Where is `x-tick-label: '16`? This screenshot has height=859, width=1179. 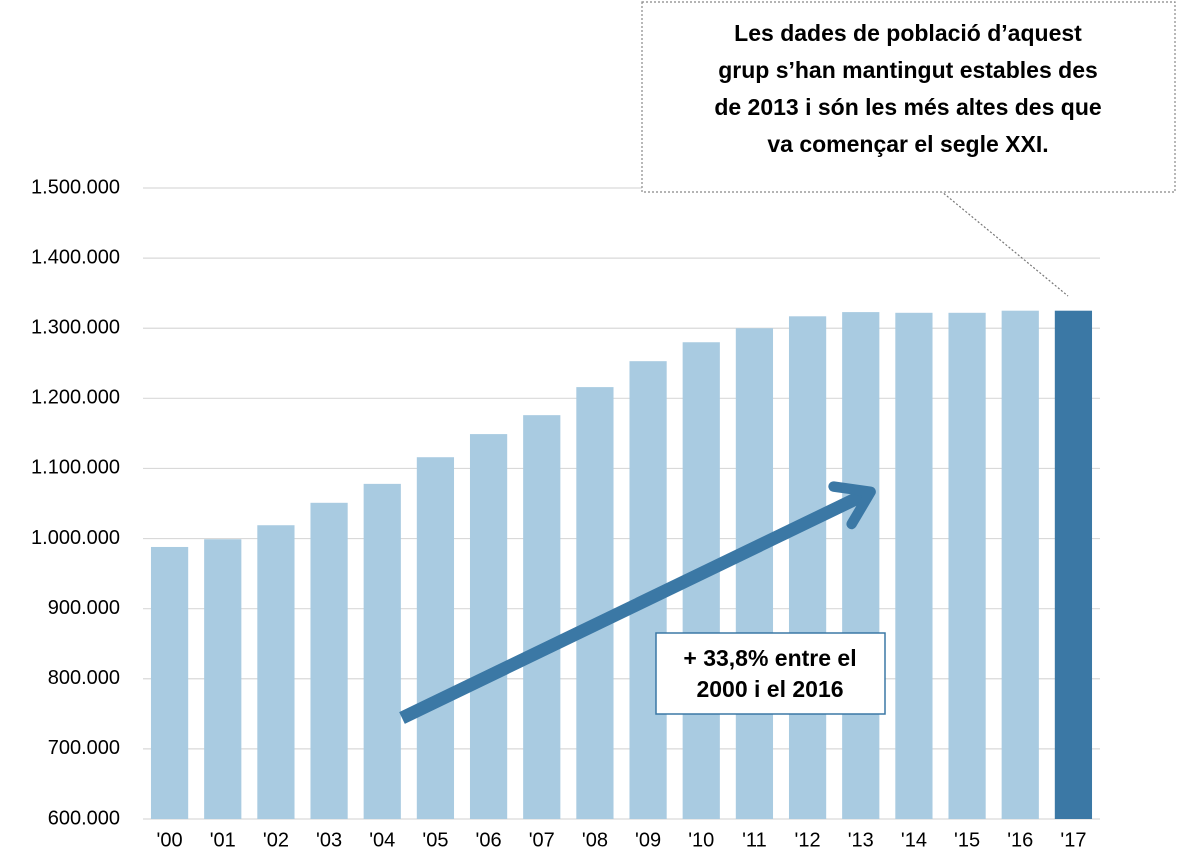 x-tick-label: '16 is located at coordinates (1020, 840).